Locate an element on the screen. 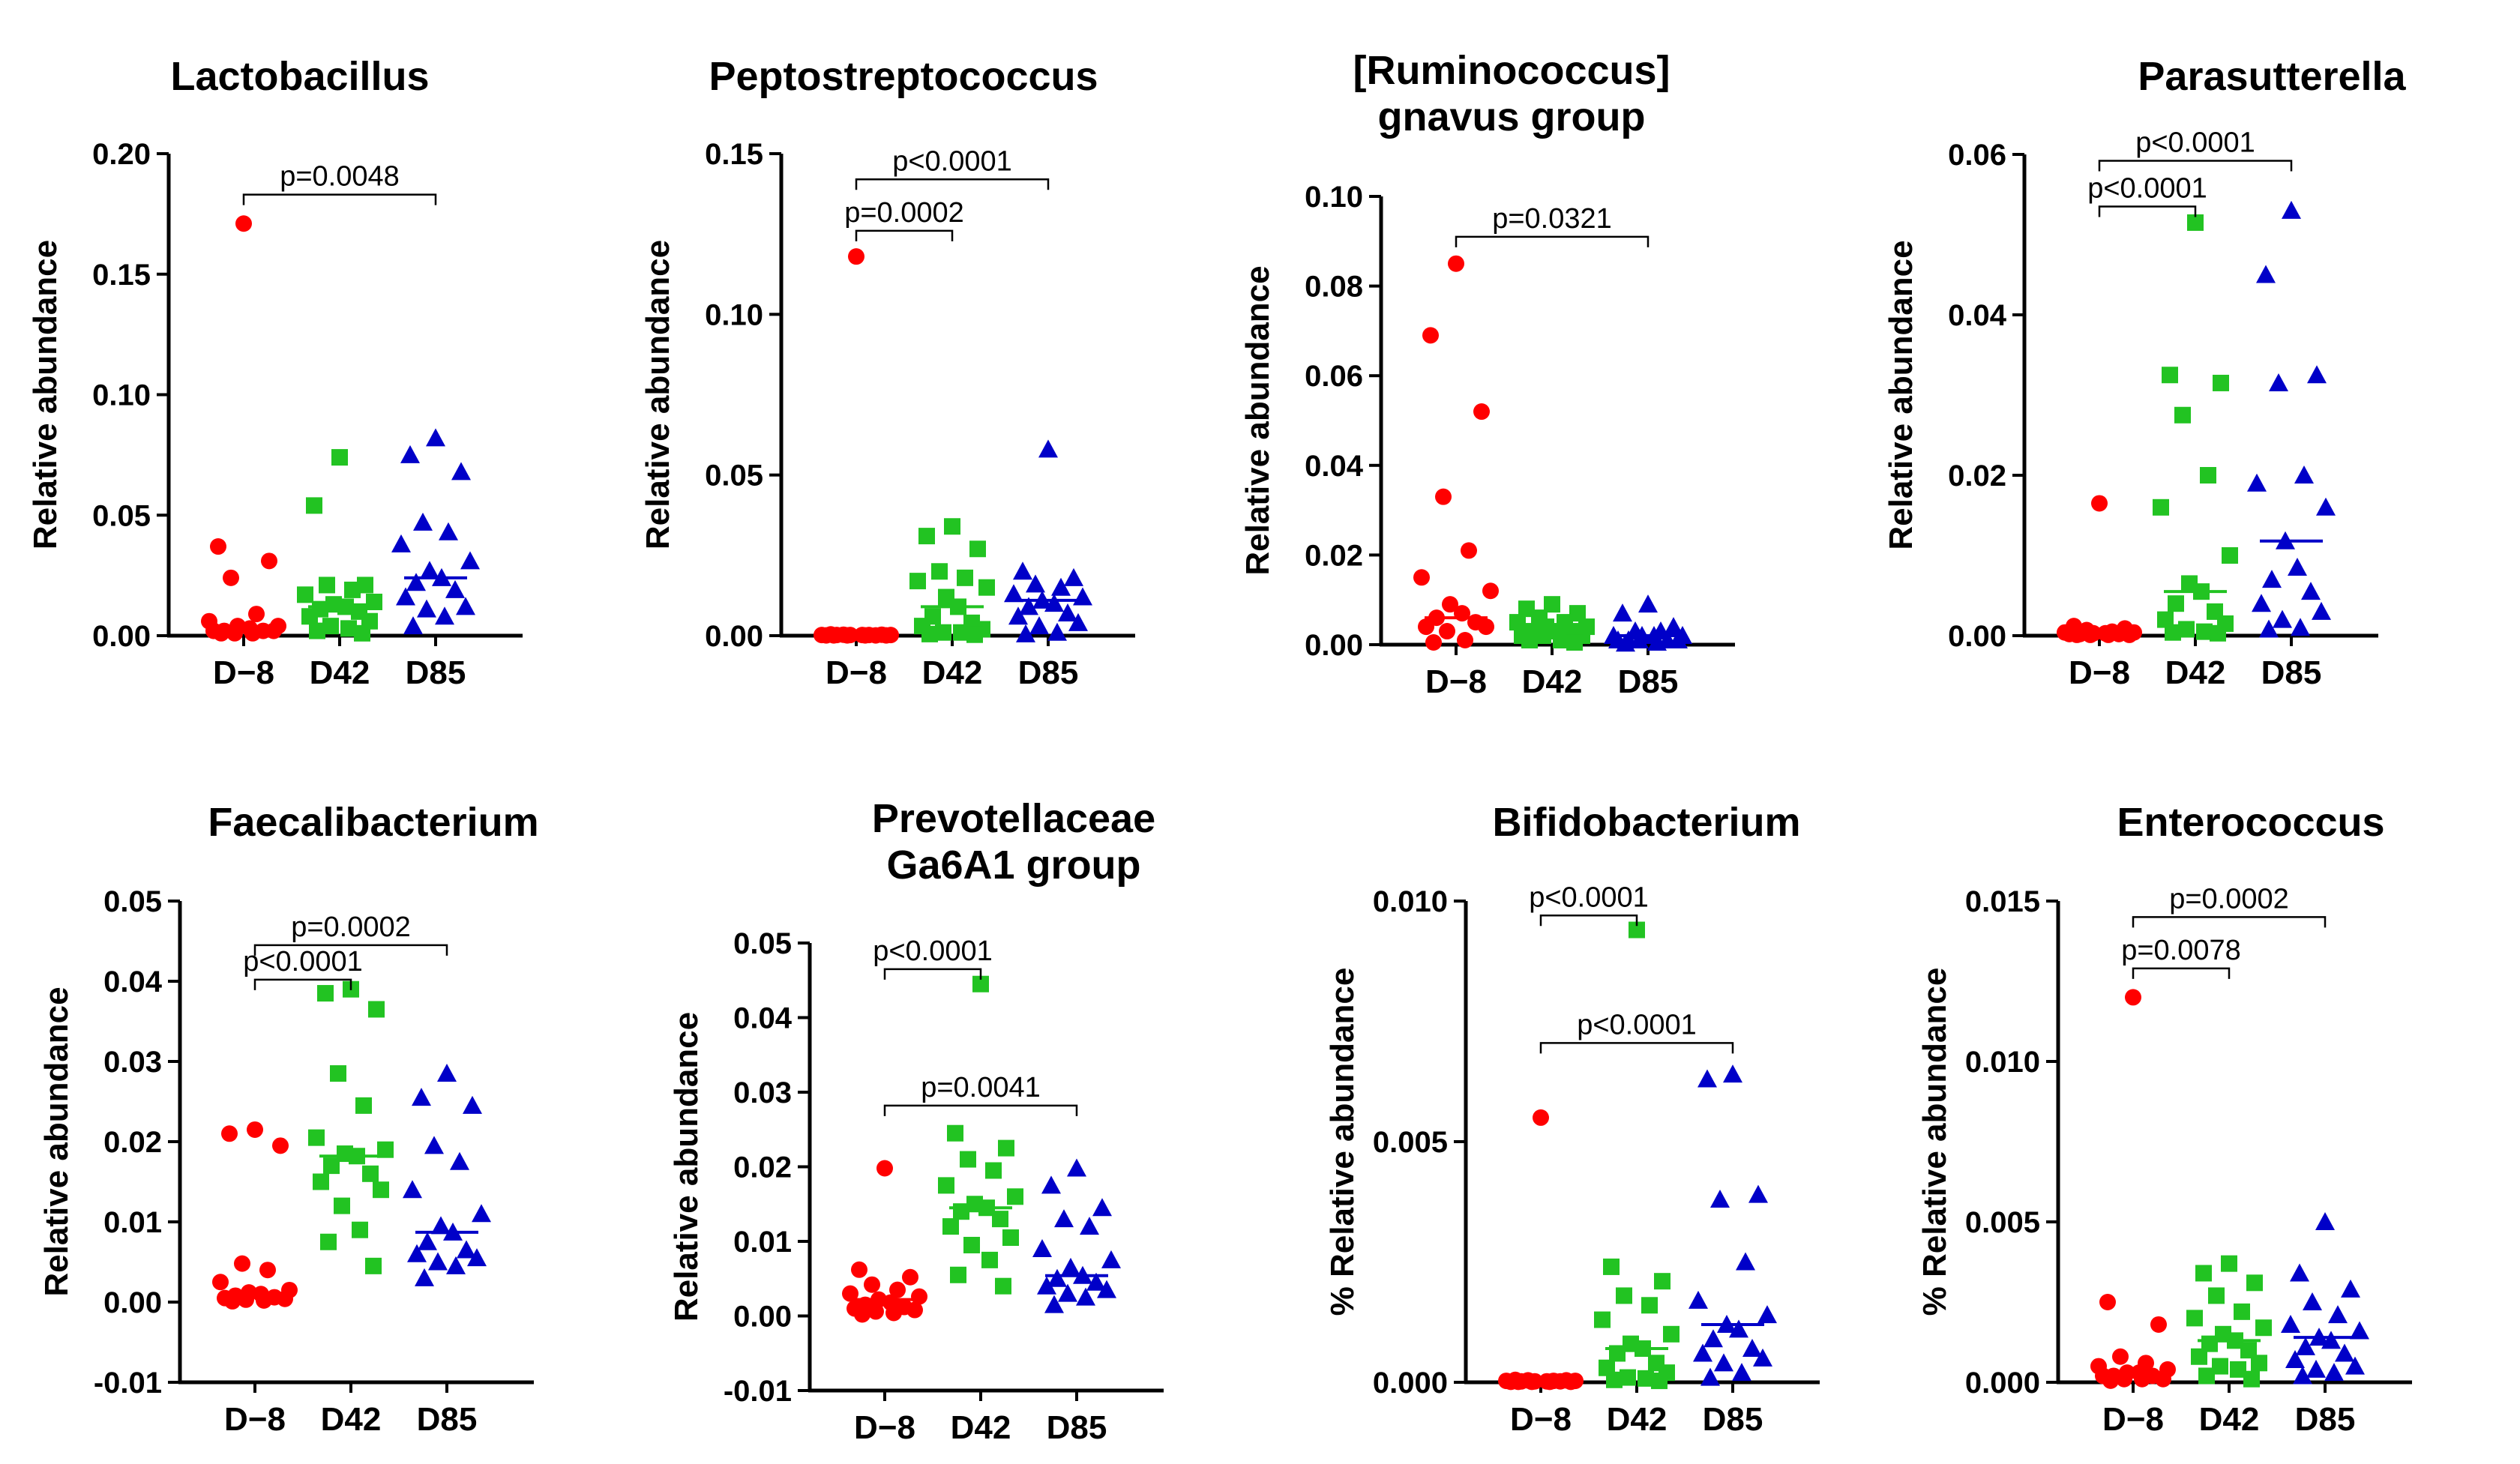 Image resolution: width=2520 pixels, height=1464 pixels. x-tick-label: D42 is located at coordinates (952, 673).